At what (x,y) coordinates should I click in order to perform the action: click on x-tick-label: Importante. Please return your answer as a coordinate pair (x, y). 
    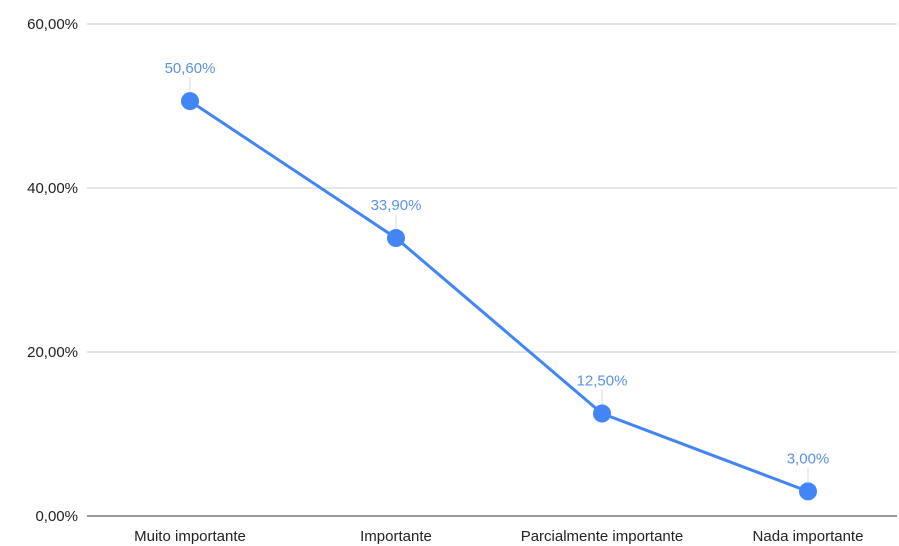
    Looking at the image, I should click on (396, 536).